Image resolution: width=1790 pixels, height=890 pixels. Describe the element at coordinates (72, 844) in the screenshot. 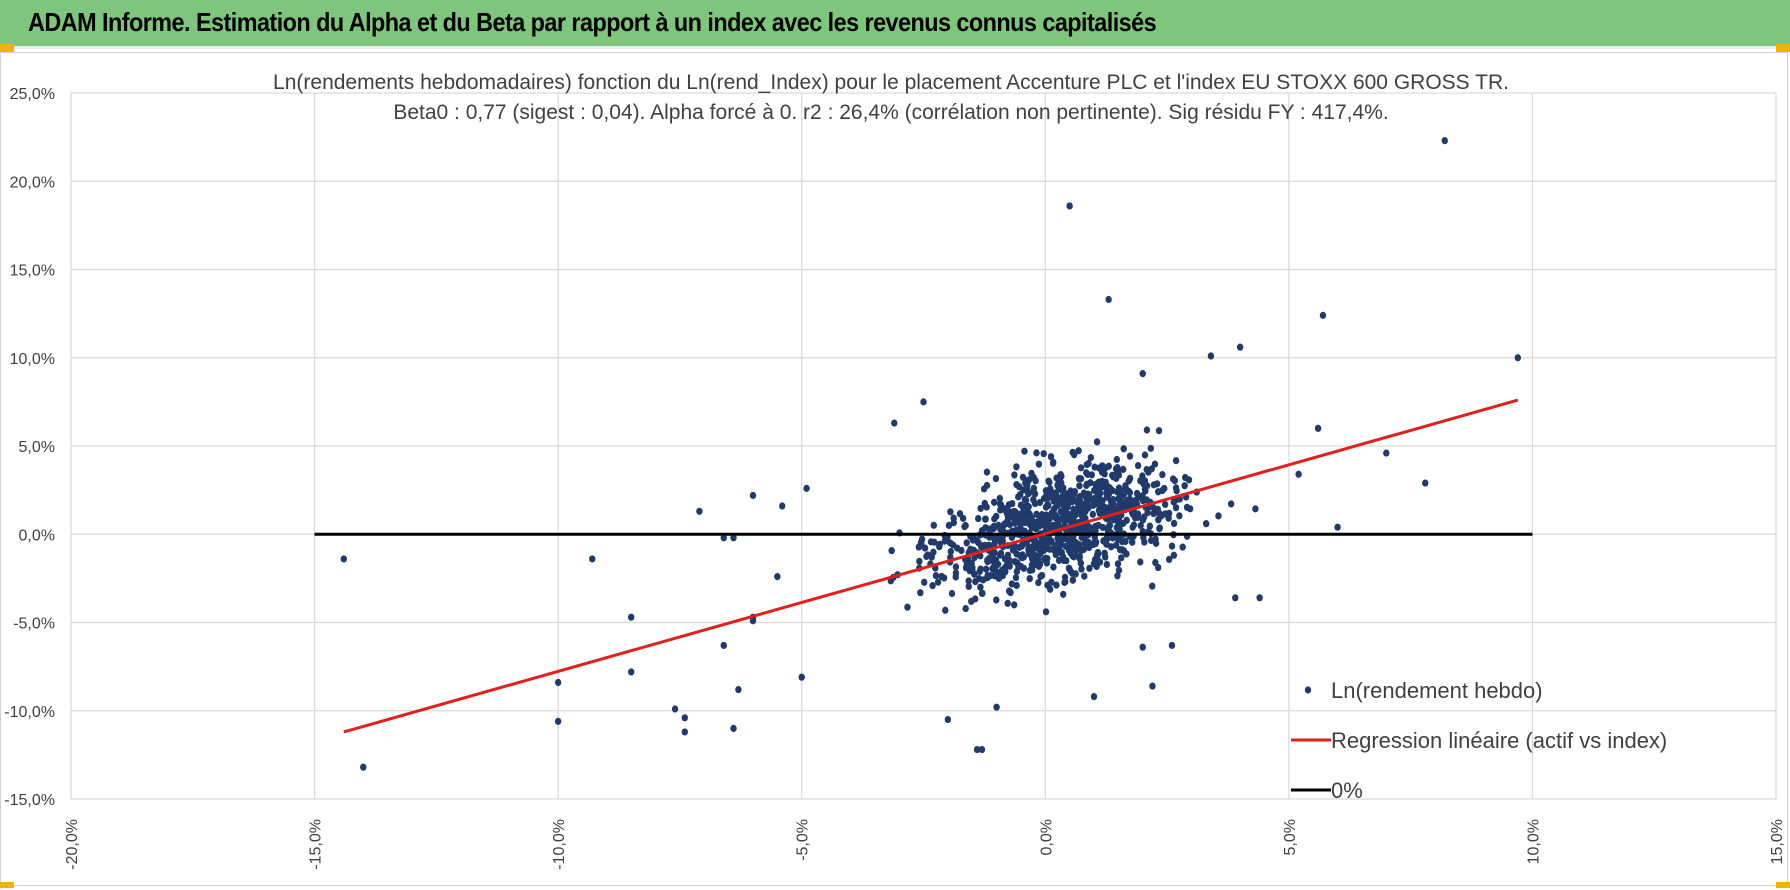

I see `x-tick-label: -20,0%` at that location.